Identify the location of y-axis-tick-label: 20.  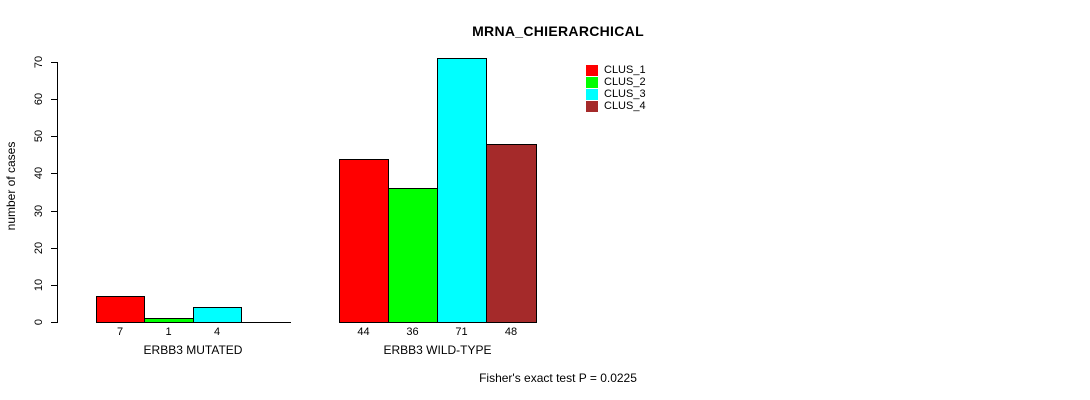
(39, 248).